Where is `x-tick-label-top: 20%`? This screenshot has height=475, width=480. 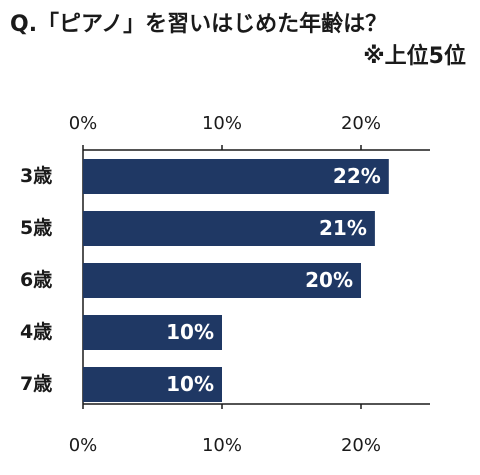 x-tick-label-top: 20% is located at coordinates (361, 123).